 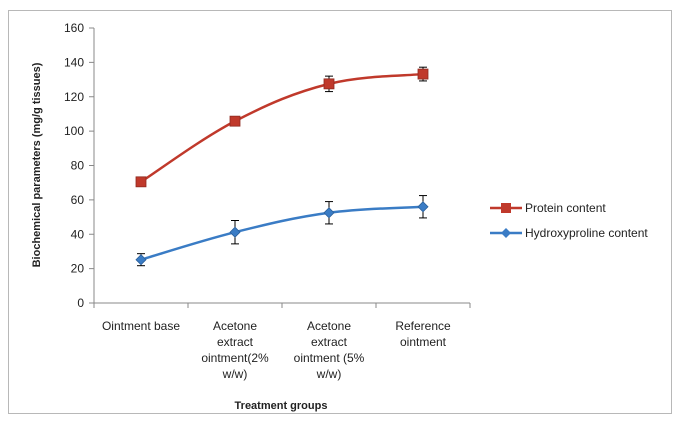 I want to click on y-tick-label: 0, so click(x=80, y=303).